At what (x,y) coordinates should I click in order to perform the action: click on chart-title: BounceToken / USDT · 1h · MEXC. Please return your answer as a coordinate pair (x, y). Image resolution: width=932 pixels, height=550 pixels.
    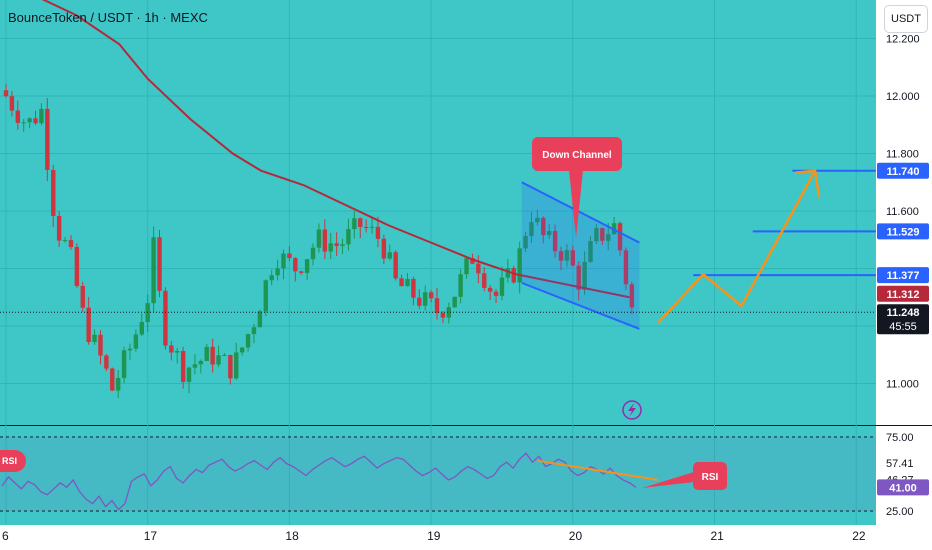
    Looking at the image, I should click on (108, 17).